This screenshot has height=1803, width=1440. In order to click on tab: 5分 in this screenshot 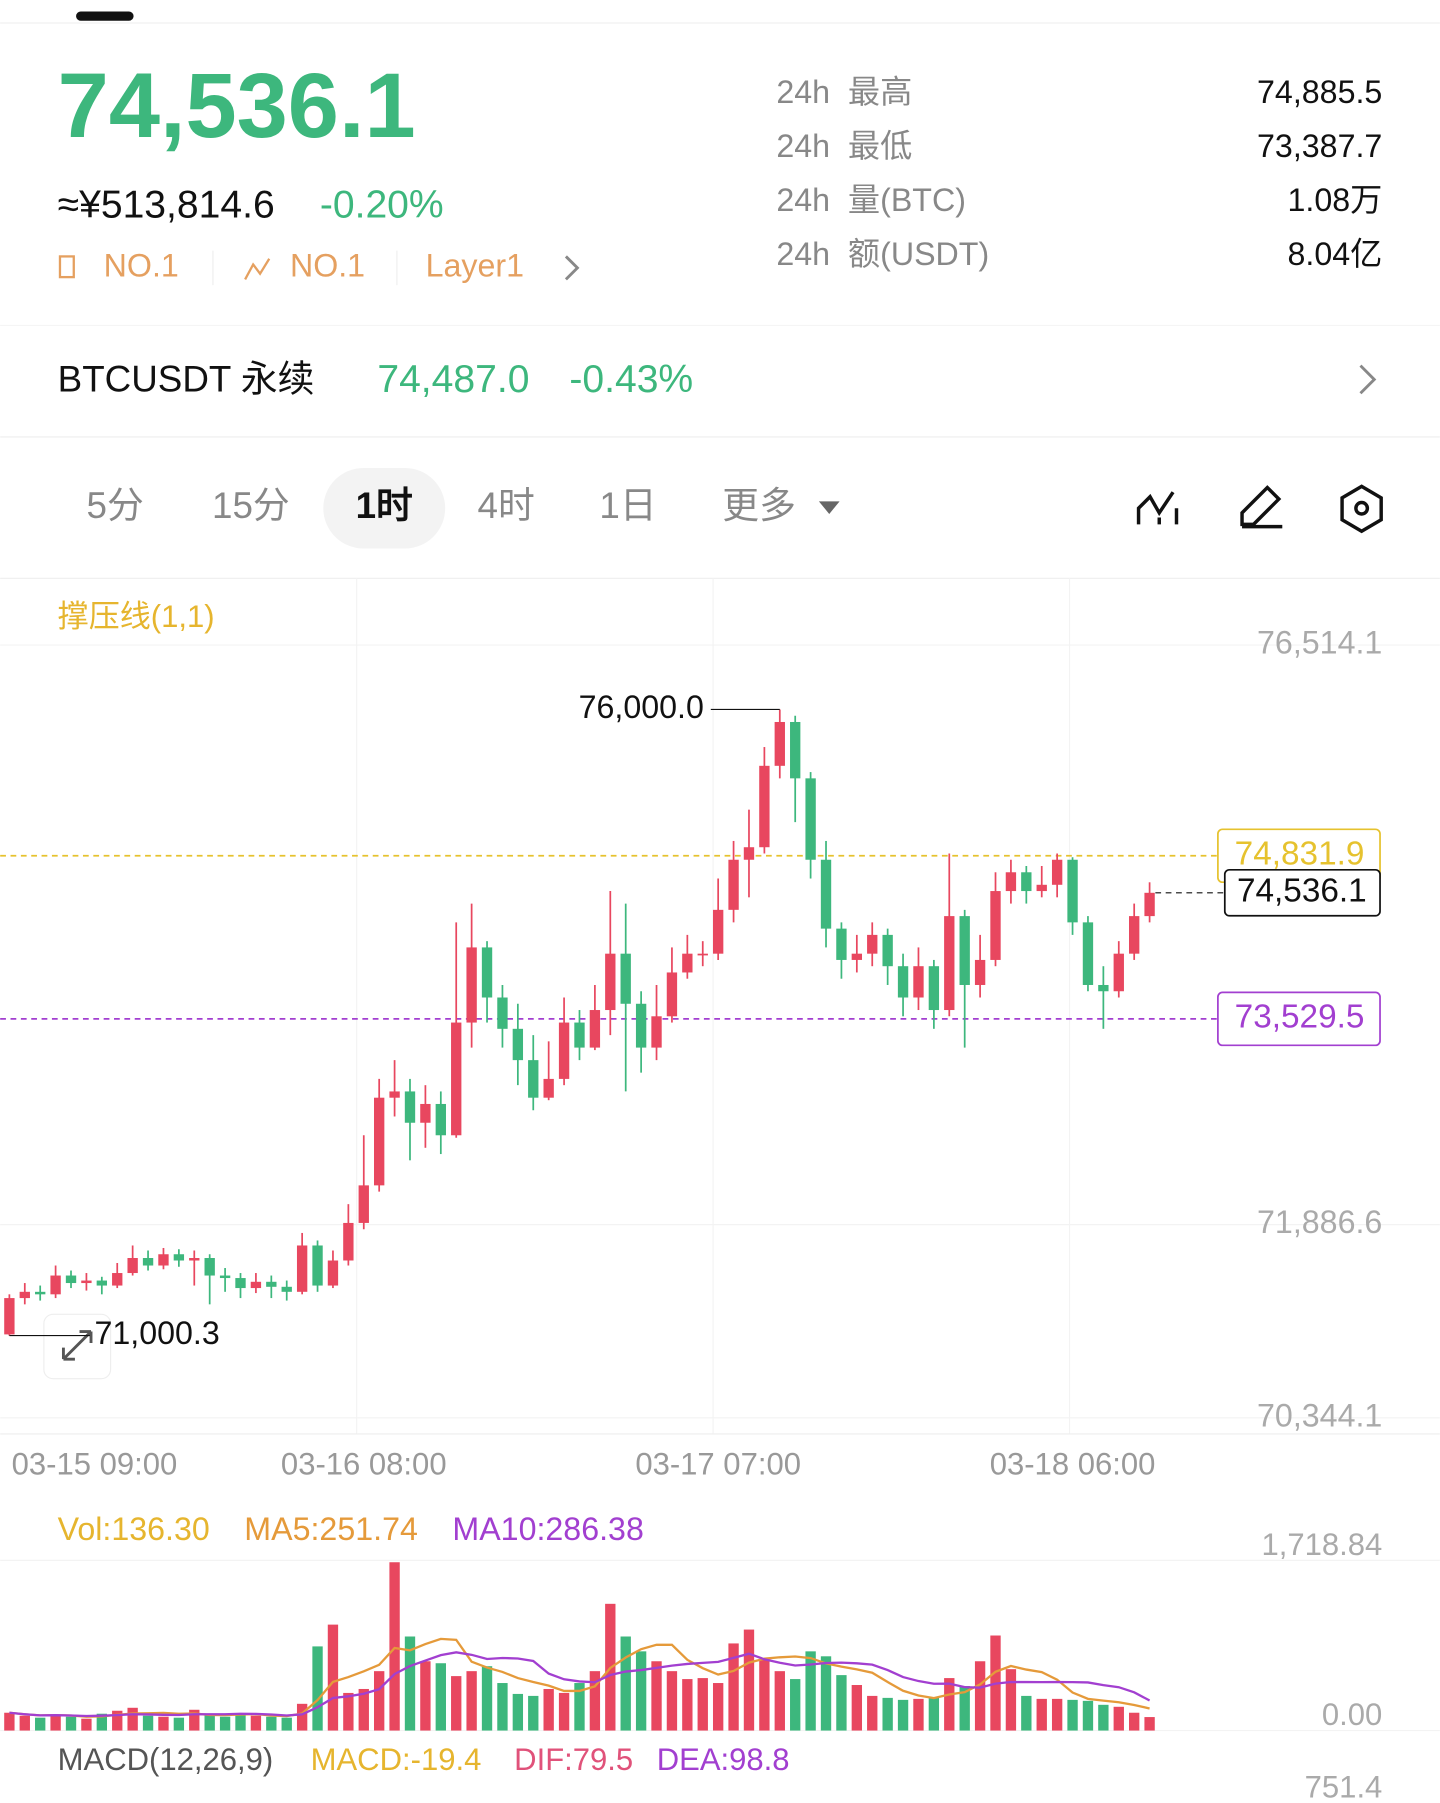, I will do `click(115, 505)`.